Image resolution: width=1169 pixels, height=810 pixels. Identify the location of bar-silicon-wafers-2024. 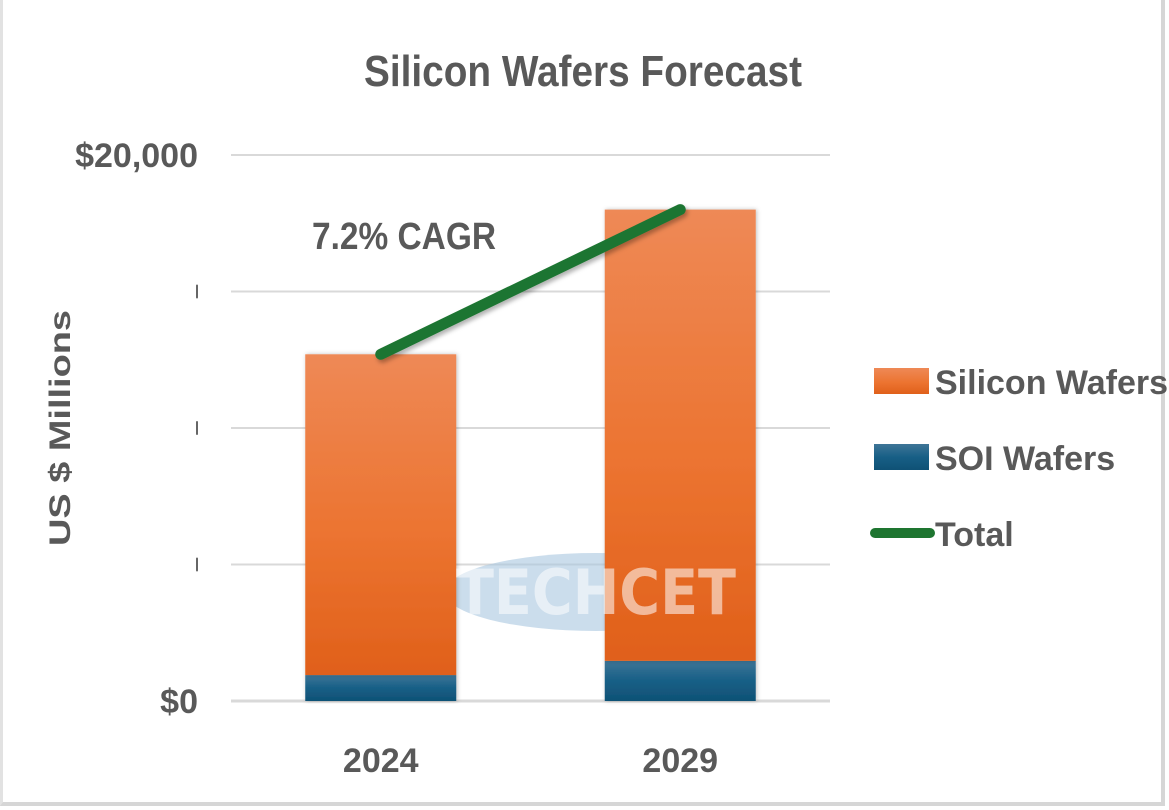
(381, 515).